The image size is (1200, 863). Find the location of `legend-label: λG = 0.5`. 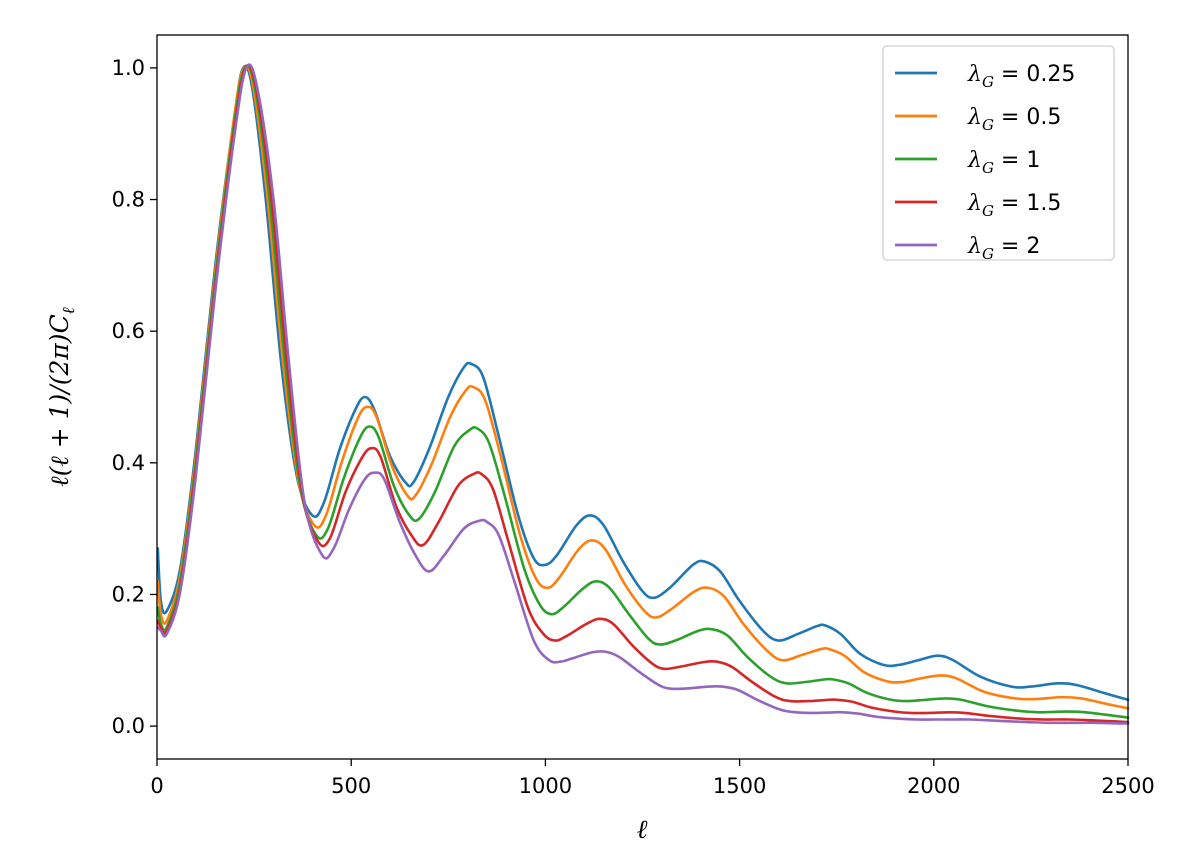

legend-label: λG = 0.5 is located at coordinates (1014, 119).